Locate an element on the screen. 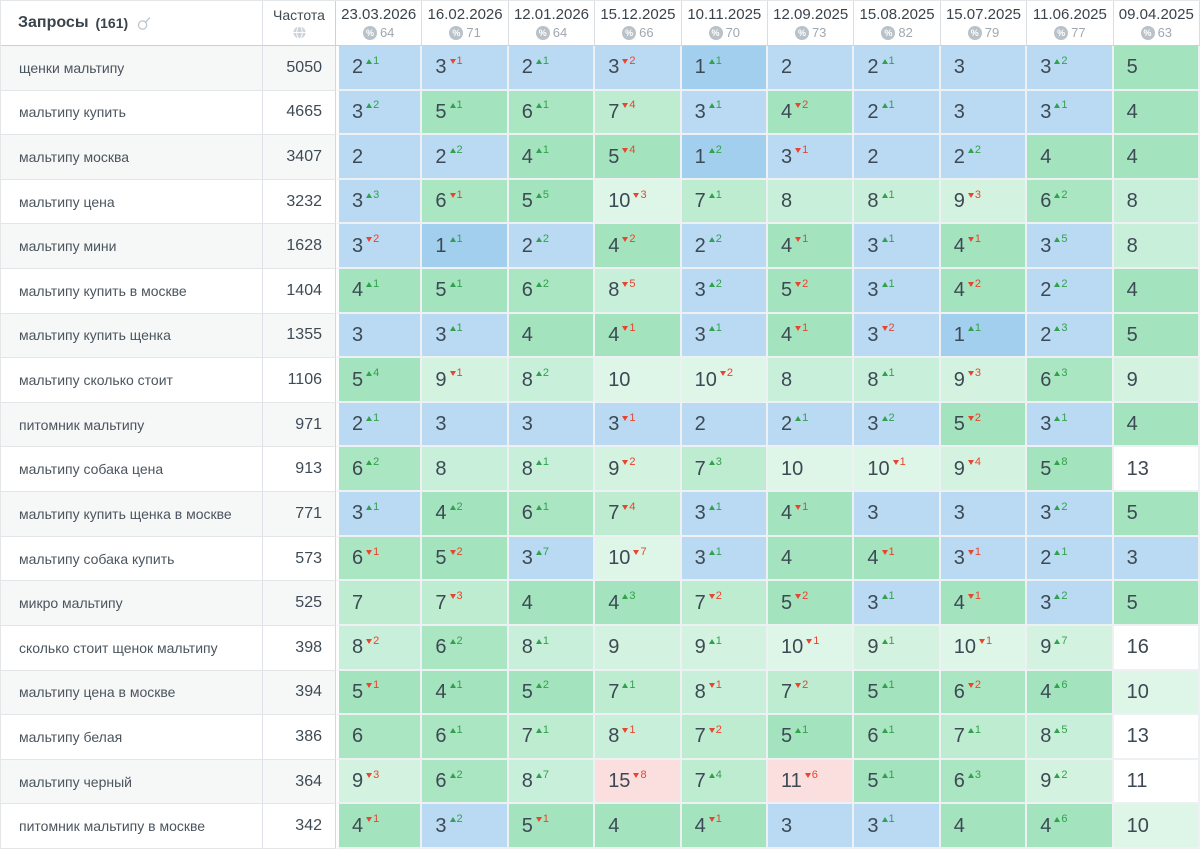  keyword-cell: мальтипу белая is located at coordinates (132, 737).